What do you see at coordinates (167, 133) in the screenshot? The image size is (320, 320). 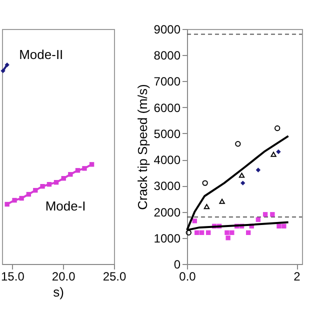 I see `y-tick-label: 5000` at bounding box center [167, 133].